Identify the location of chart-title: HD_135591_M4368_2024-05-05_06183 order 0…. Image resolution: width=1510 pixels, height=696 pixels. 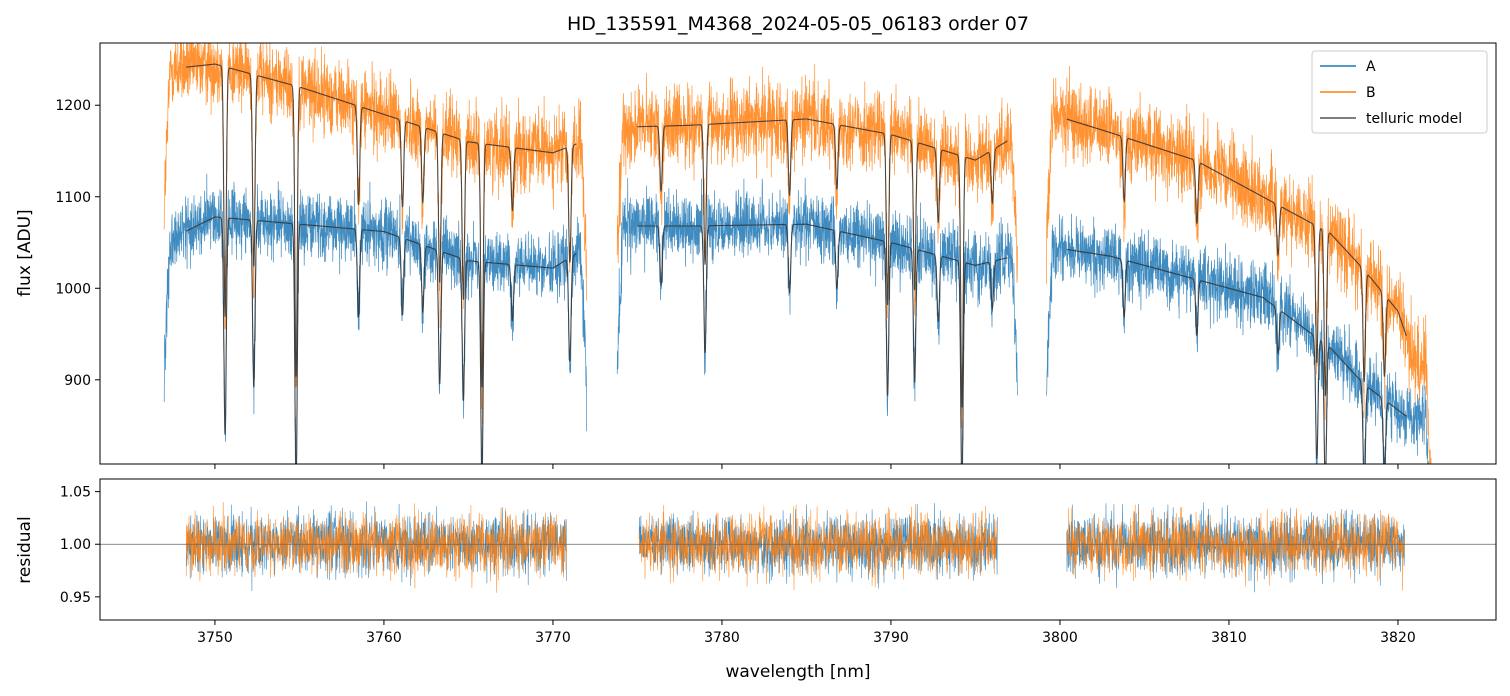
(798, 24).